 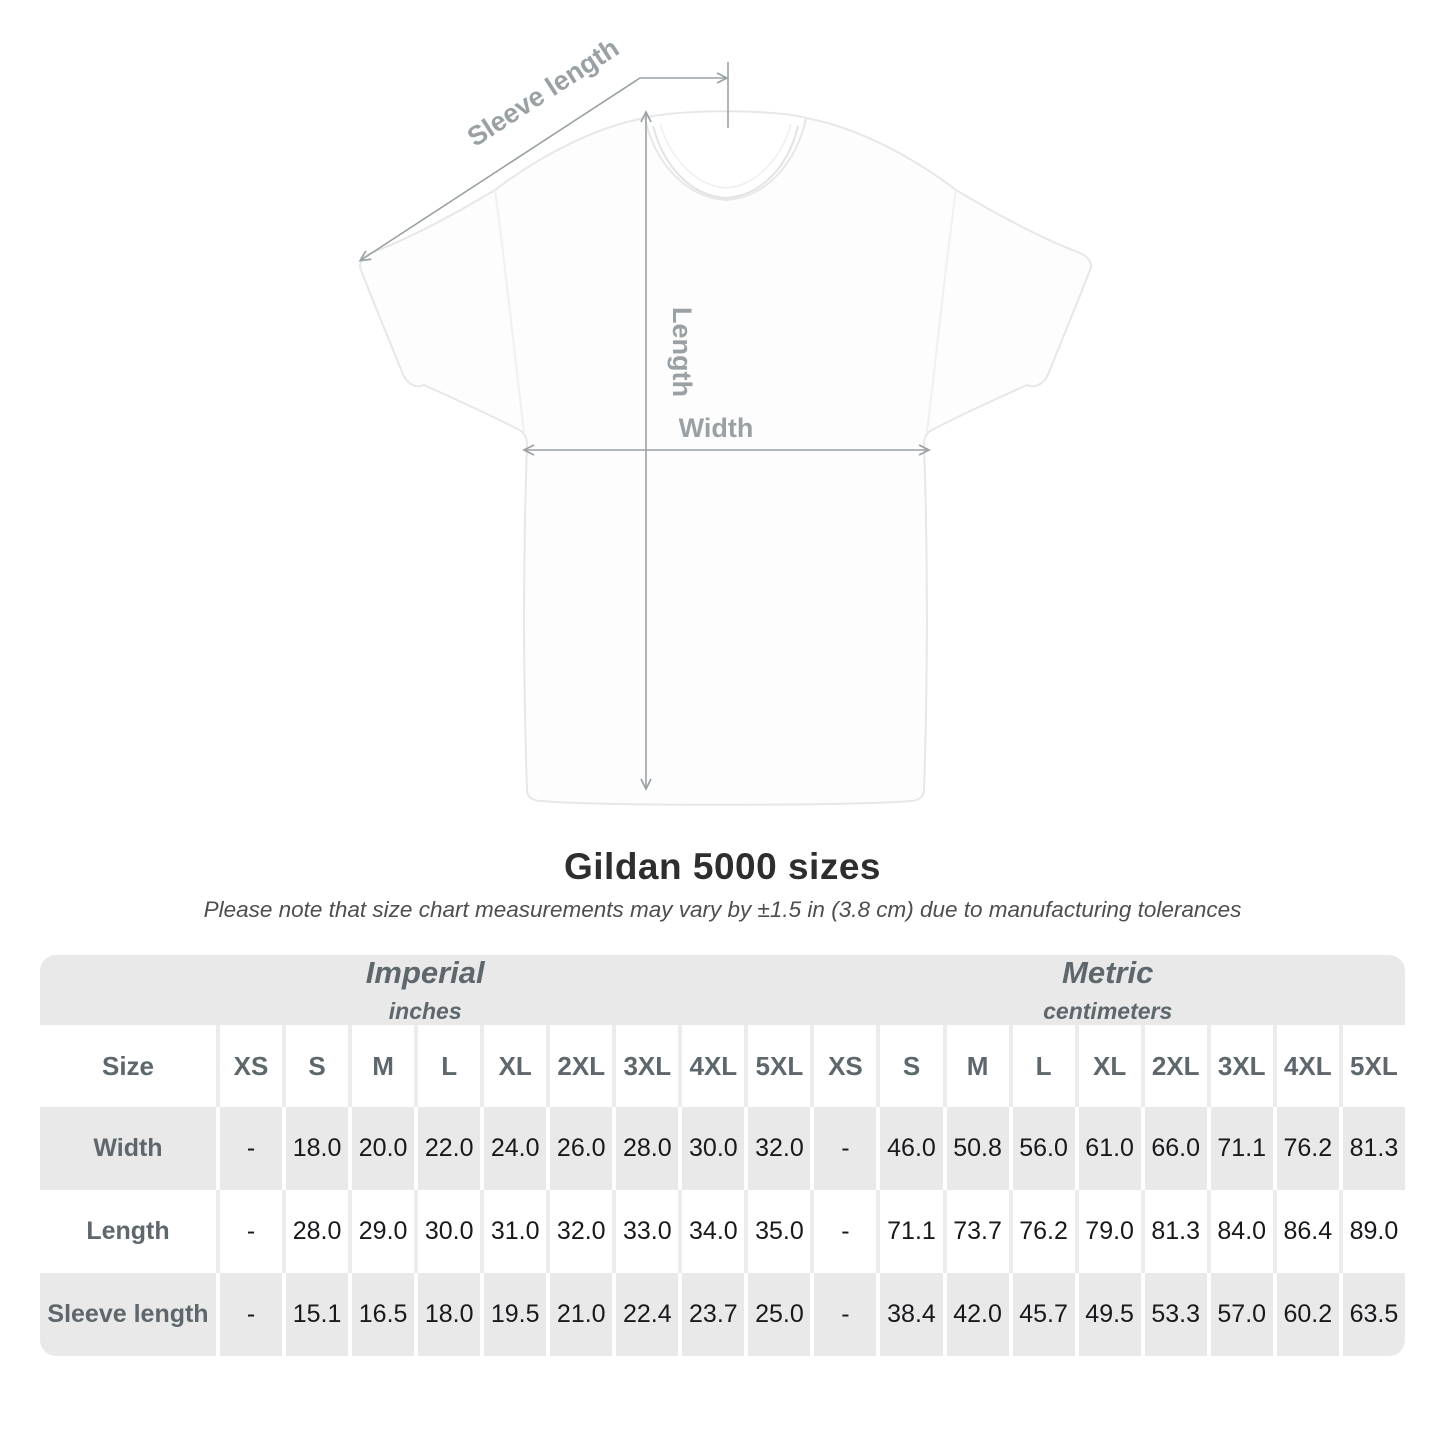 What do you see at coordinates (315, 1314) in the screenshot?
I see `measurement-value-cell: 15.1` at bounding box center [315, 1314].